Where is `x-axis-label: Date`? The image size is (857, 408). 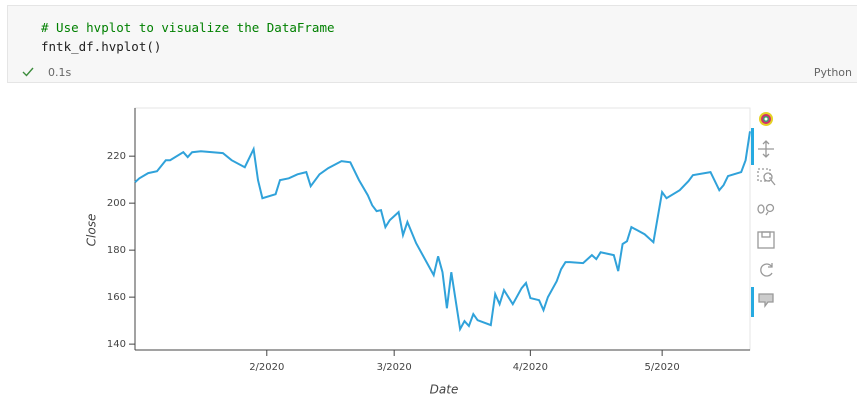
x-axis-label: Date is located at coordinates (444, 390).